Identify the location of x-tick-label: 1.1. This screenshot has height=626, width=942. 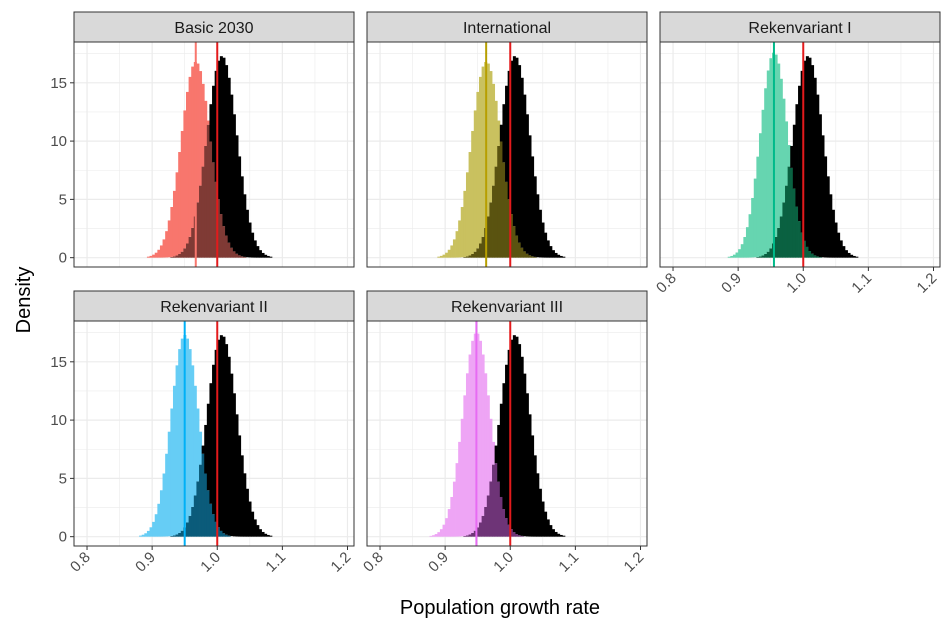
(275, 562).